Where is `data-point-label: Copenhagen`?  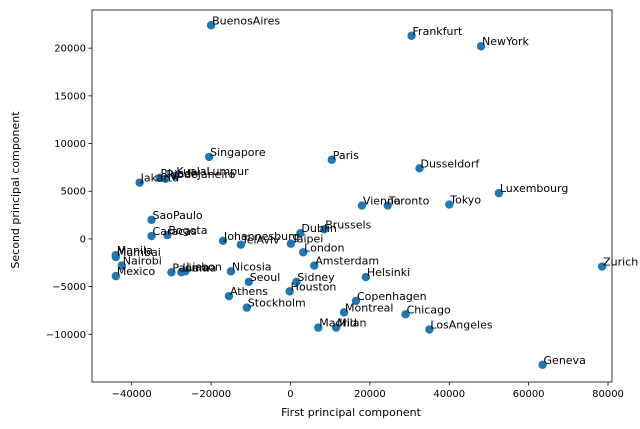
data-point-label: Copenhagen is located at coordinates (392, 296).